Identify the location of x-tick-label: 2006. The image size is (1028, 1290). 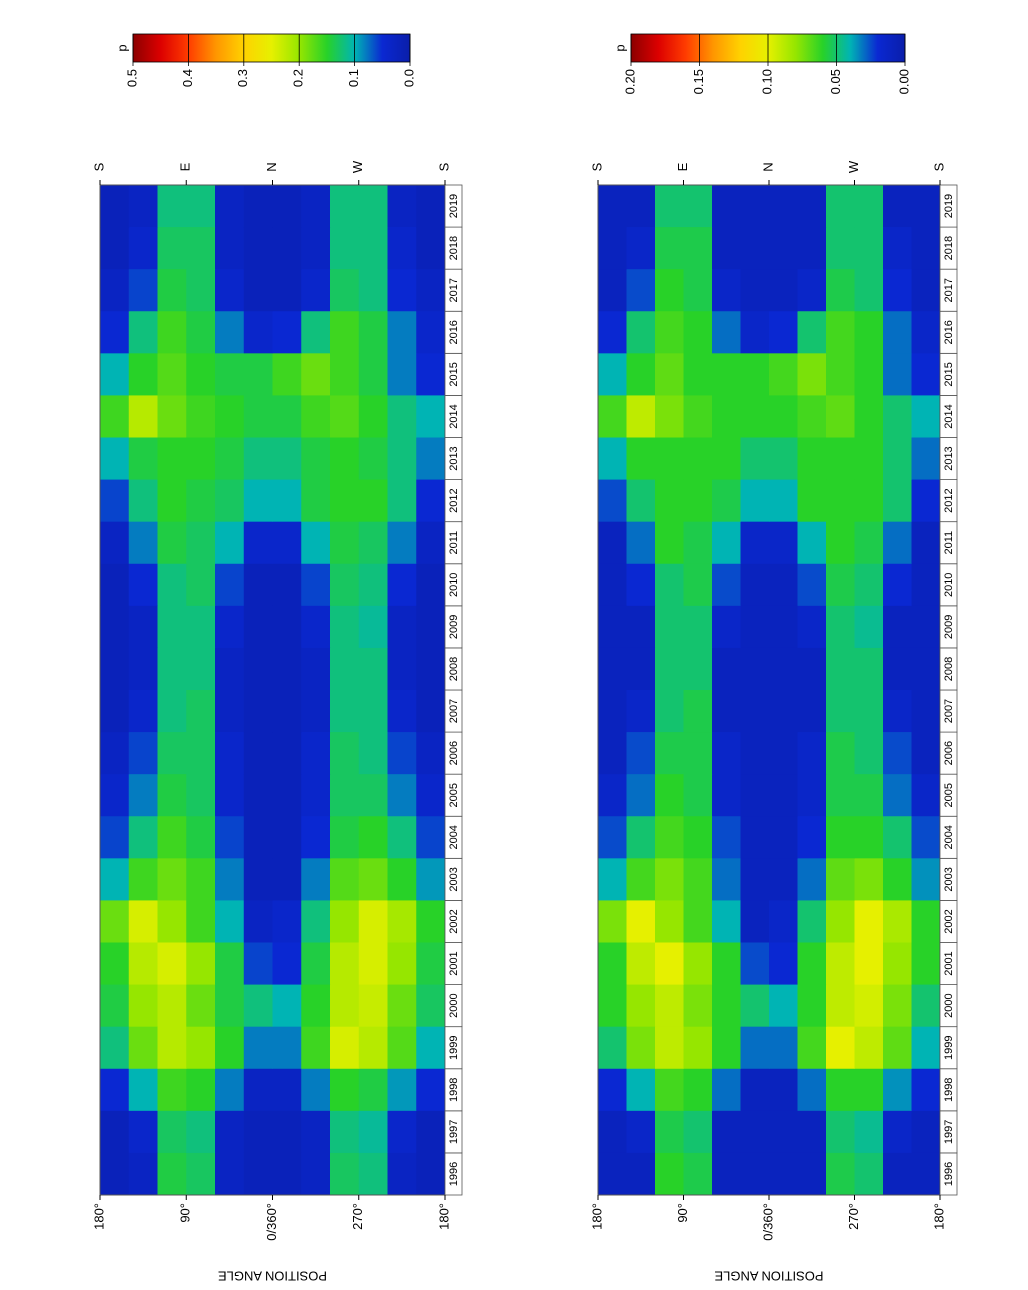
(454, 753).